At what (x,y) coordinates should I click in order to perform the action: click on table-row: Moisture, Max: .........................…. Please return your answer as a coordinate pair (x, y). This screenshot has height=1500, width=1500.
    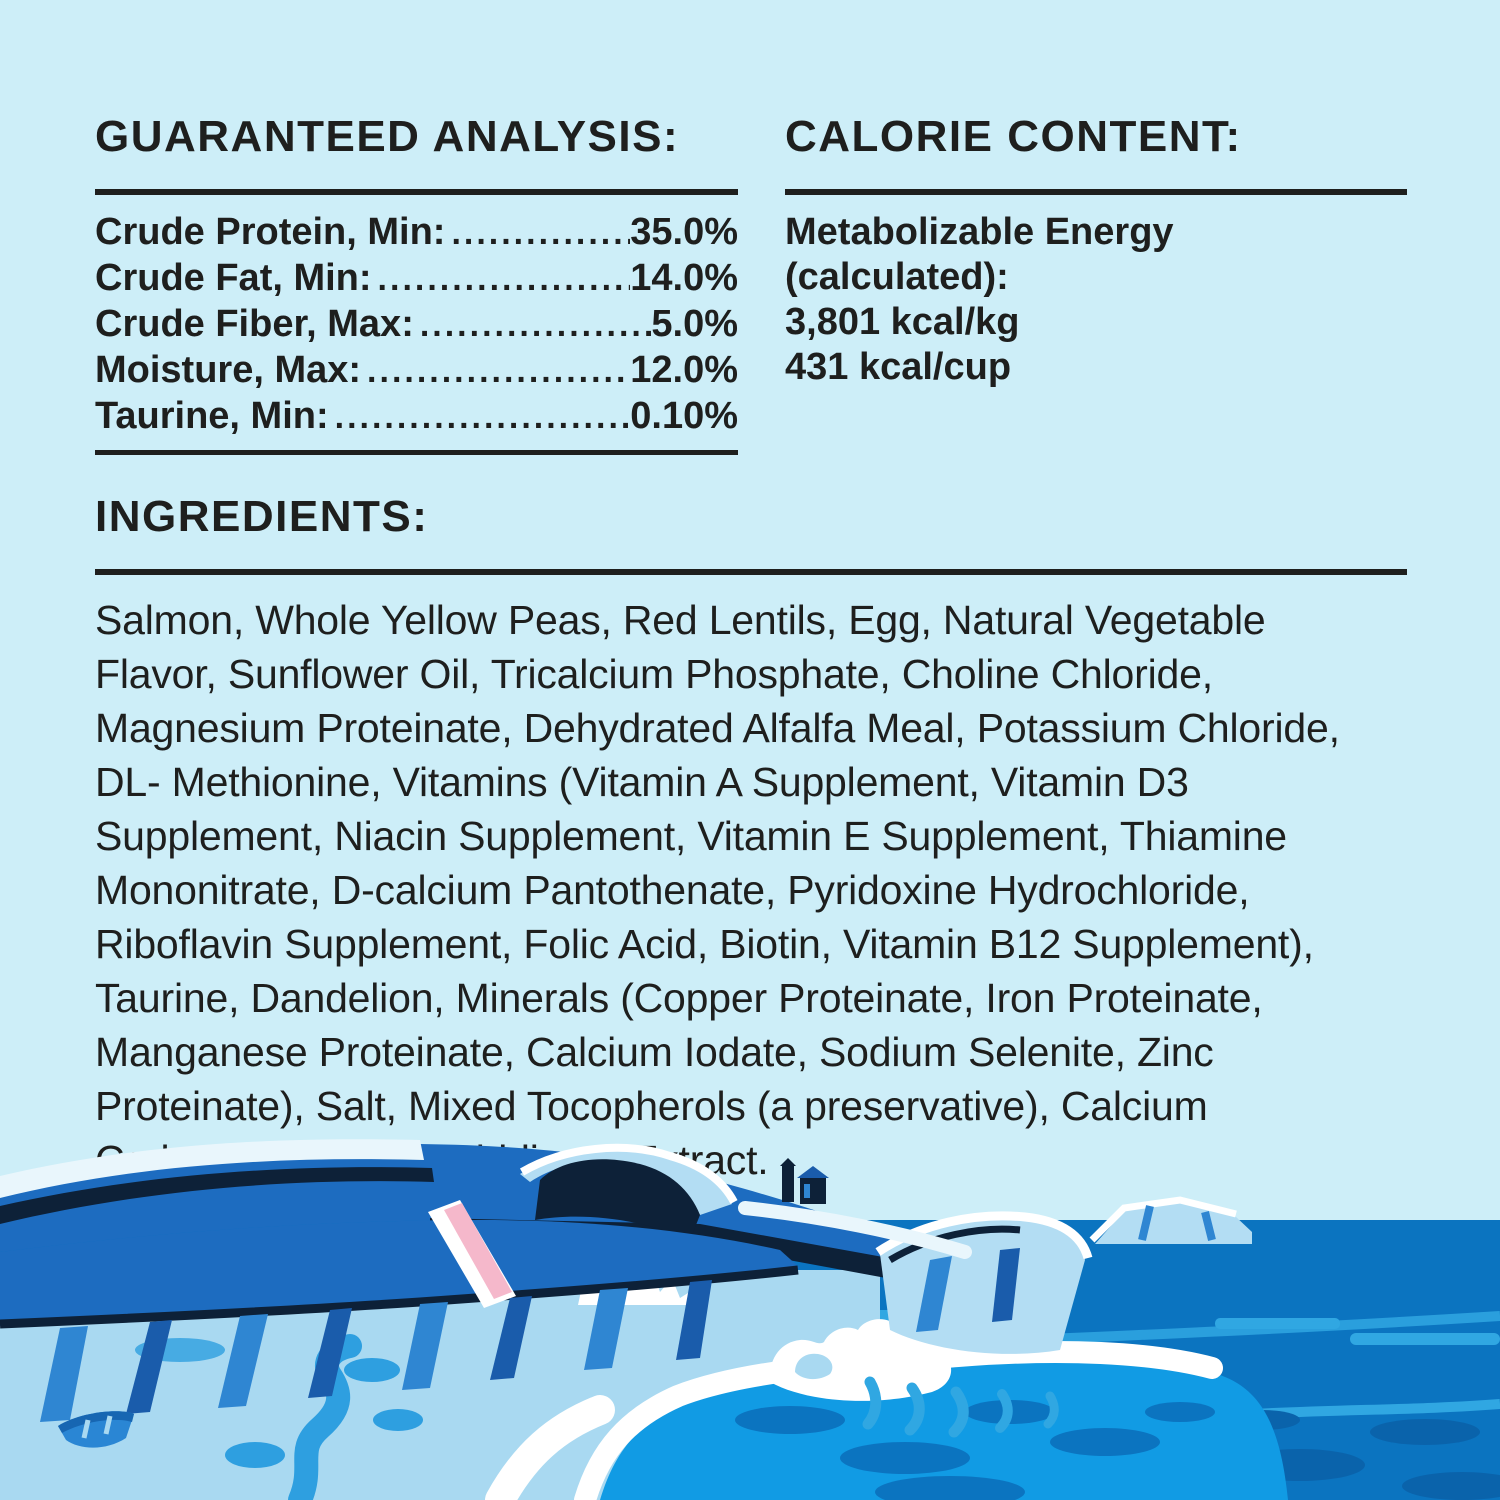
    Looking at the image, I should click on (416, 371).